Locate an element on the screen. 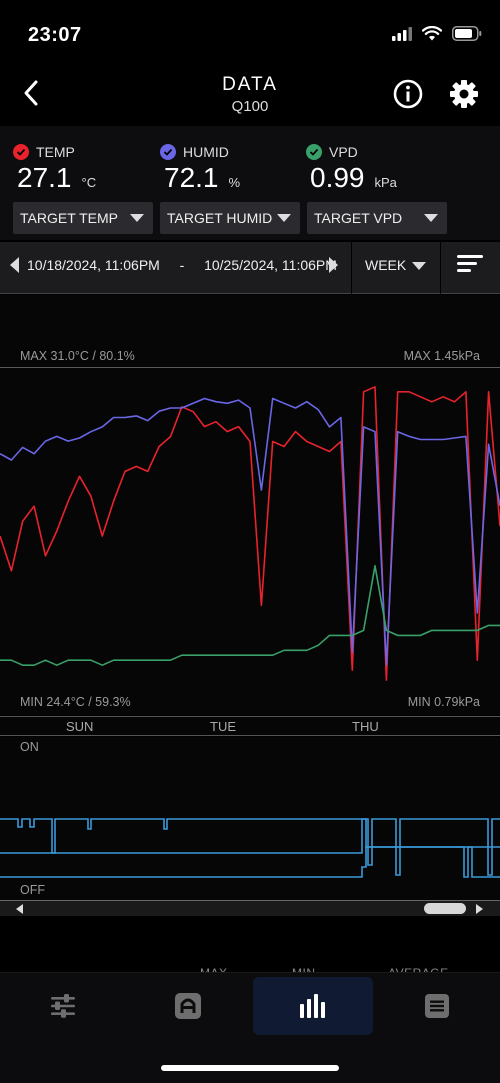 This screenshot has width=500, height=1083. info-icon is located at coordinates (408, 94).